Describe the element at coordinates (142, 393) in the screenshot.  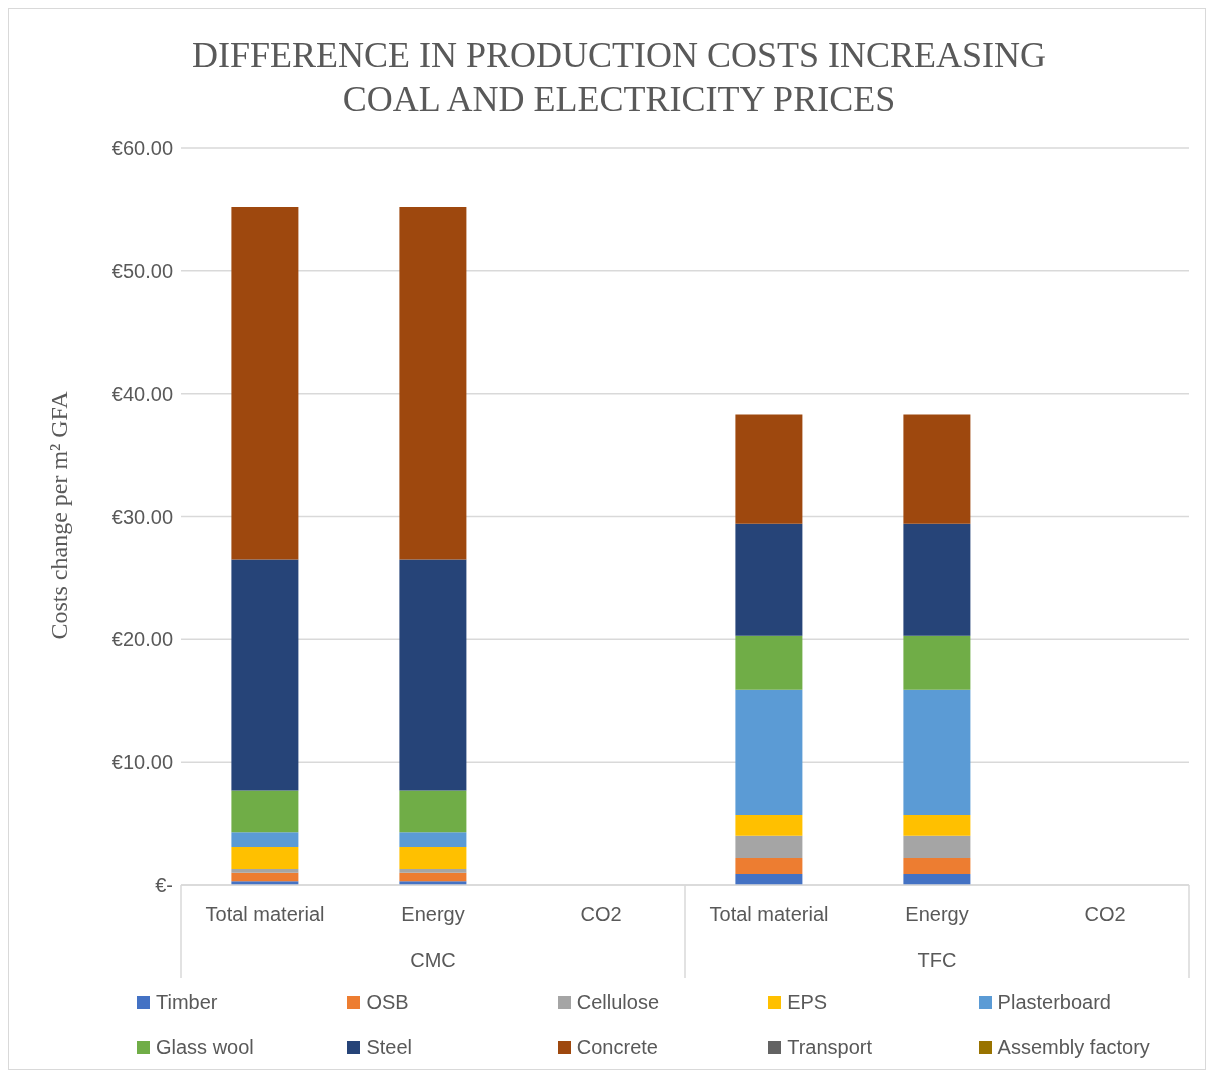
I see `y-tick-label: €40.00` at that location.